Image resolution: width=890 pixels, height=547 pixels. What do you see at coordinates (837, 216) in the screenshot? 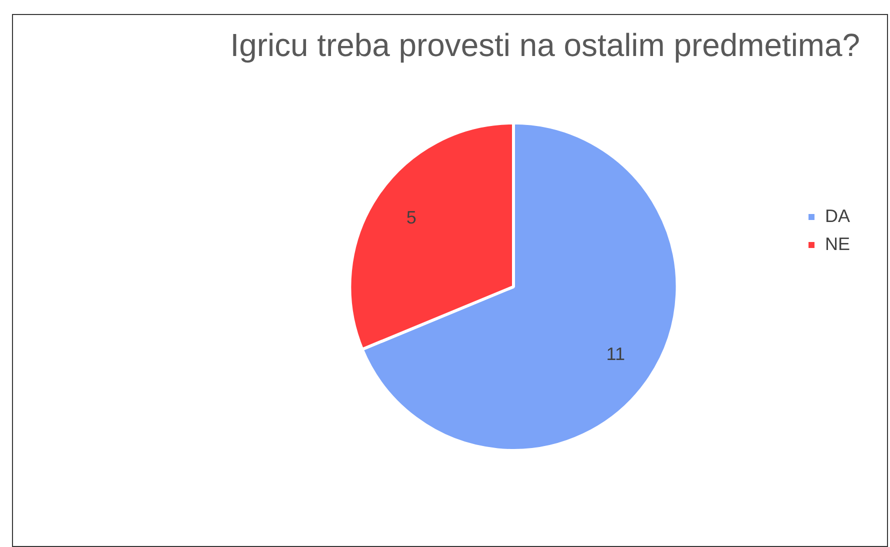
I see `legend-label: DA` at bounding box center [837, 216].